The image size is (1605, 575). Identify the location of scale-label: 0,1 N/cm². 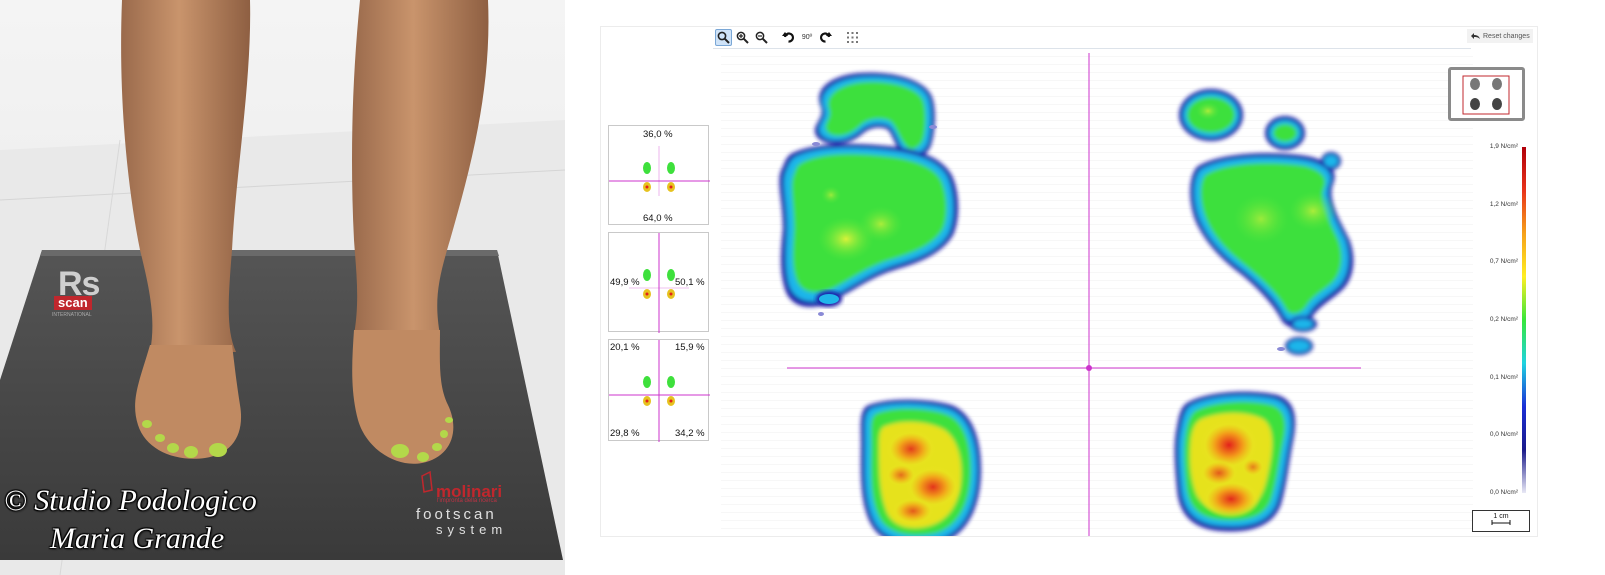
(1503, 377).